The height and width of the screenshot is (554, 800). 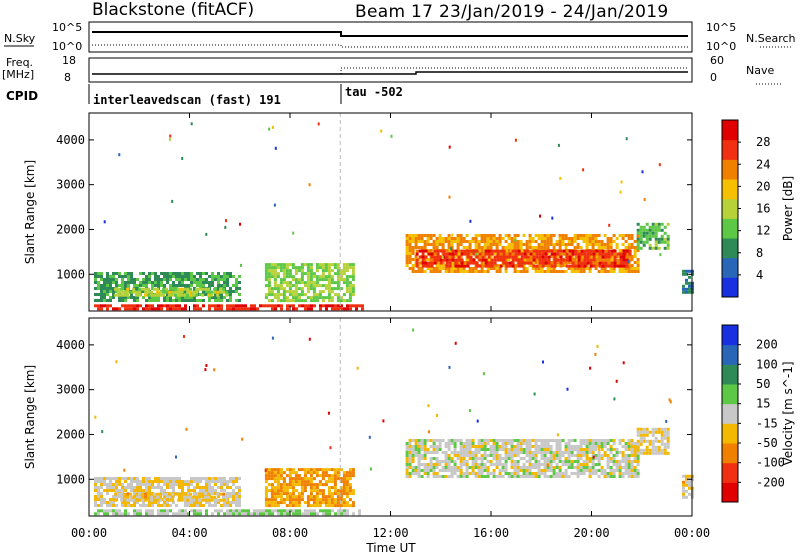 I want to click on nave-tick-high: 60, so click(x=717, y=60).